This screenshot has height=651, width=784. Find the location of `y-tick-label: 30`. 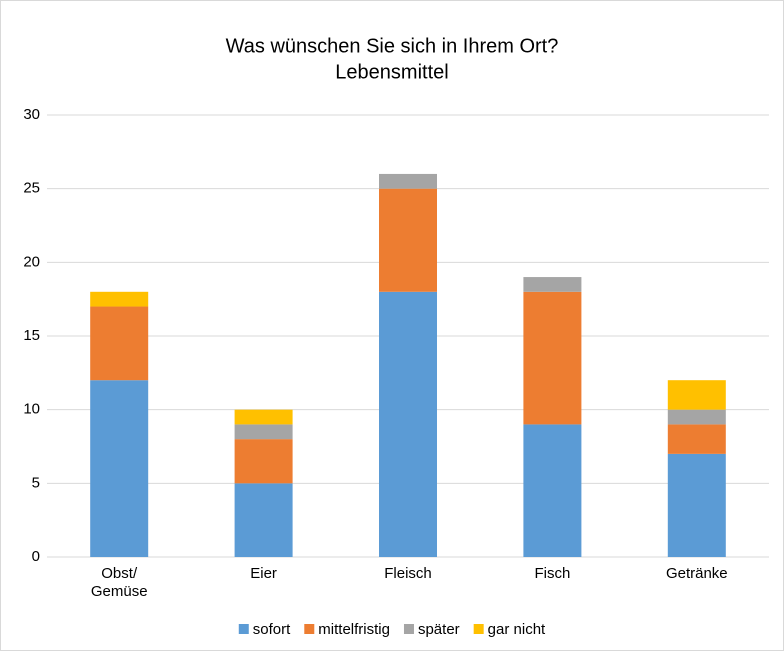

y-tick-label: 30 is located at coordinates (31, 114).